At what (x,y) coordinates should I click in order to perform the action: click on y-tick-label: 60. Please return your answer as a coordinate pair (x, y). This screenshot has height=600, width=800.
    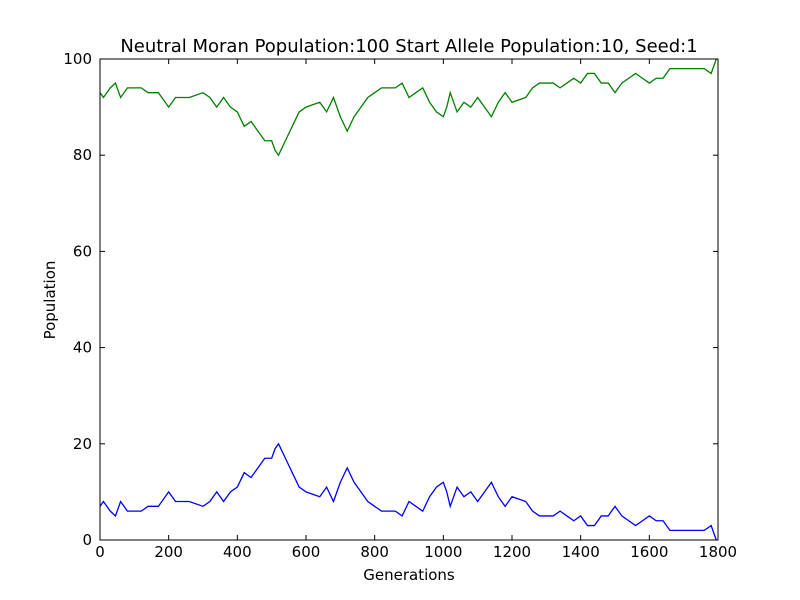
    Looking at the image, I should click on (82, 251).